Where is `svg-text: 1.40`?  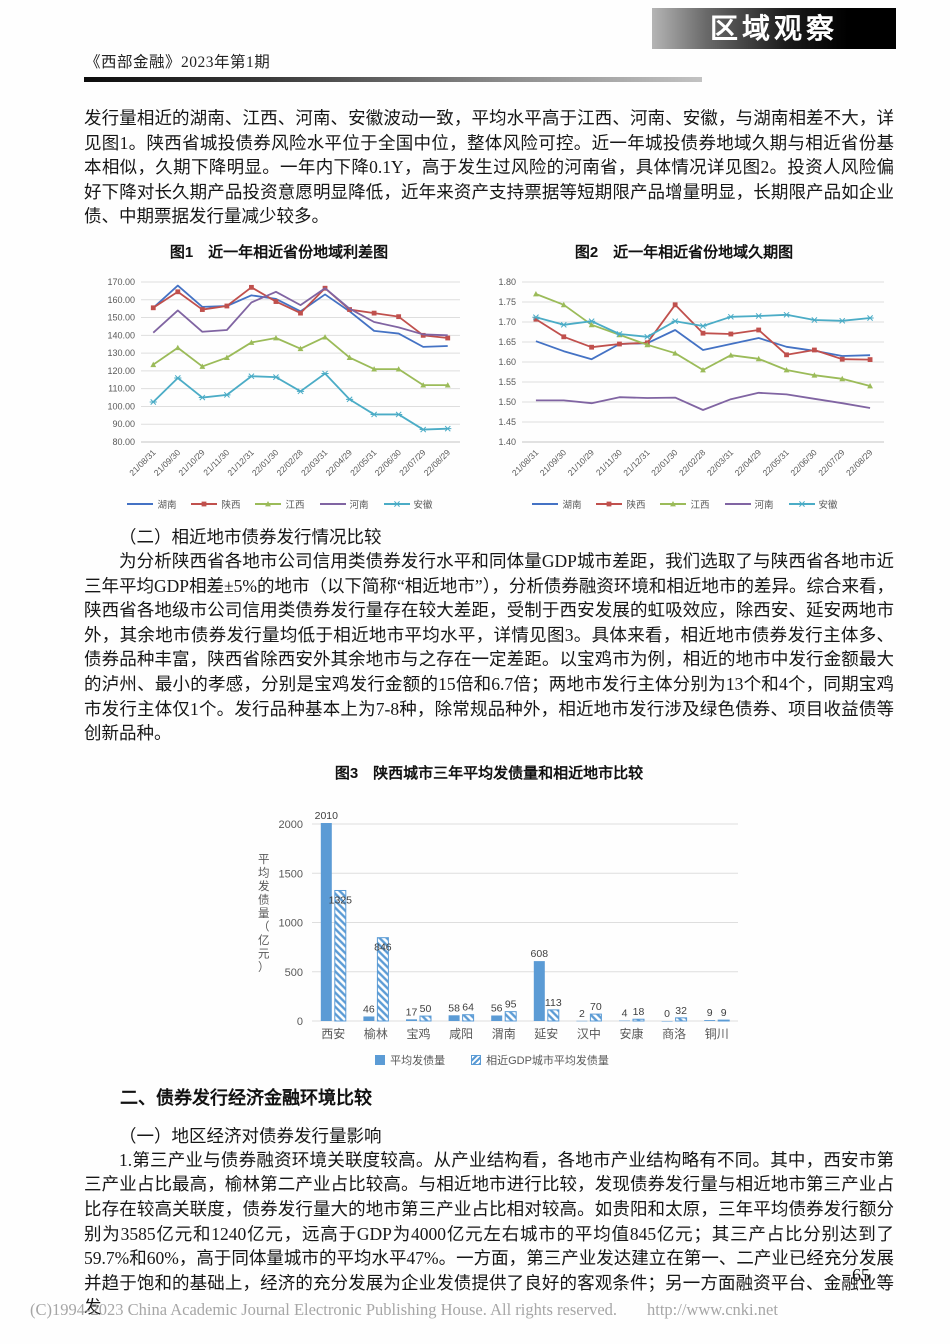
svg-text: 1.40 is located at coordinates (507, 442).